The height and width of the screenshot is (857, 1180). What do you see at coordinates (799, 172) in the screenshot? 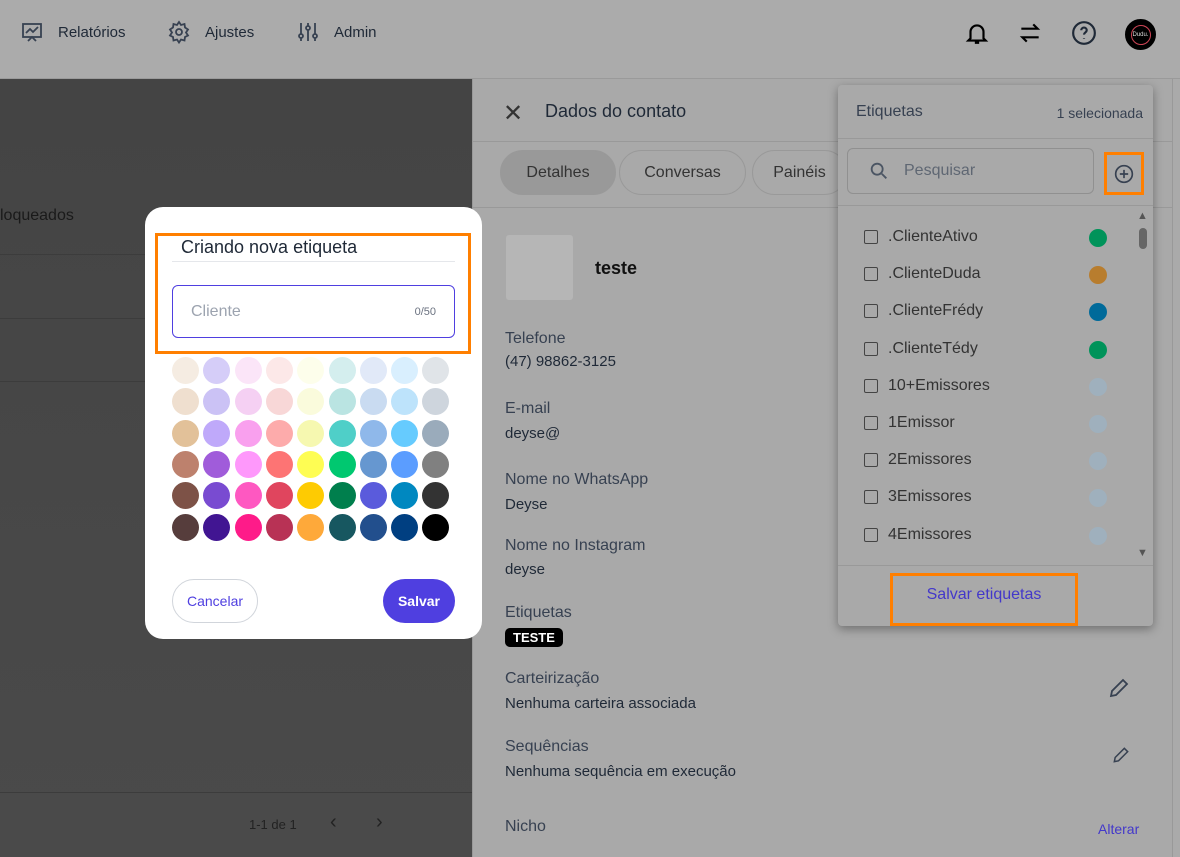
I see `tab-paineis: Painéis` at bounding box center [799, 172].